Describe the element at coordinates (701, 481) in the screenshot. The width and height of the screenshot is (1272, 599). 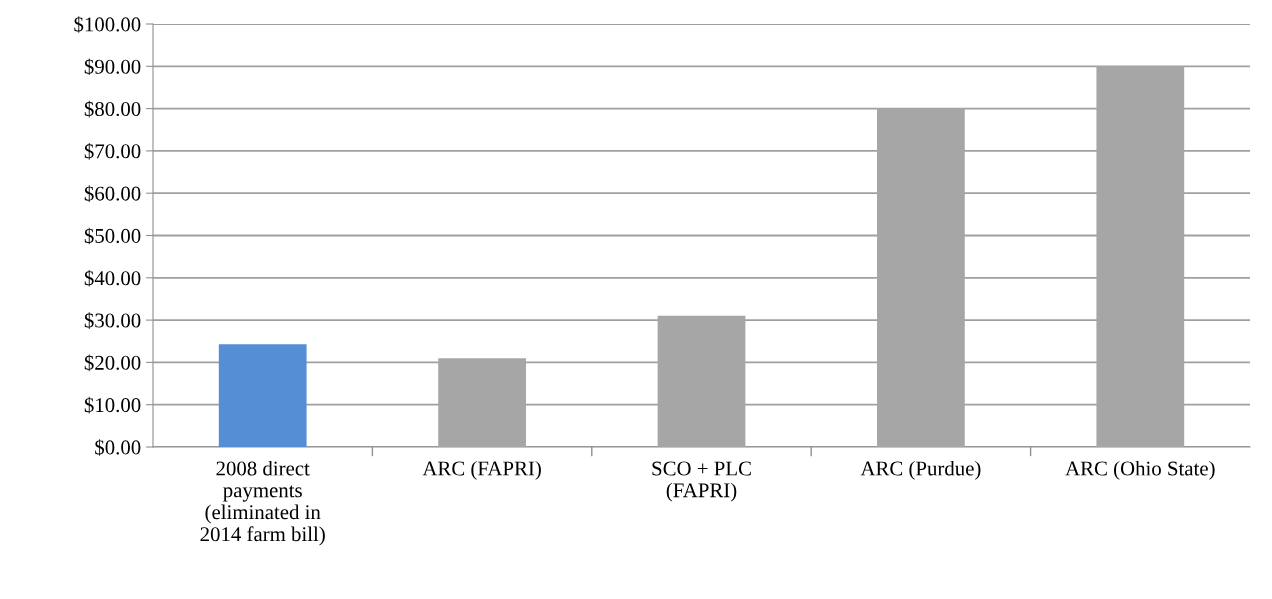
I see `x-tick-label: SCO + PLC (FAPRI)` at that location.